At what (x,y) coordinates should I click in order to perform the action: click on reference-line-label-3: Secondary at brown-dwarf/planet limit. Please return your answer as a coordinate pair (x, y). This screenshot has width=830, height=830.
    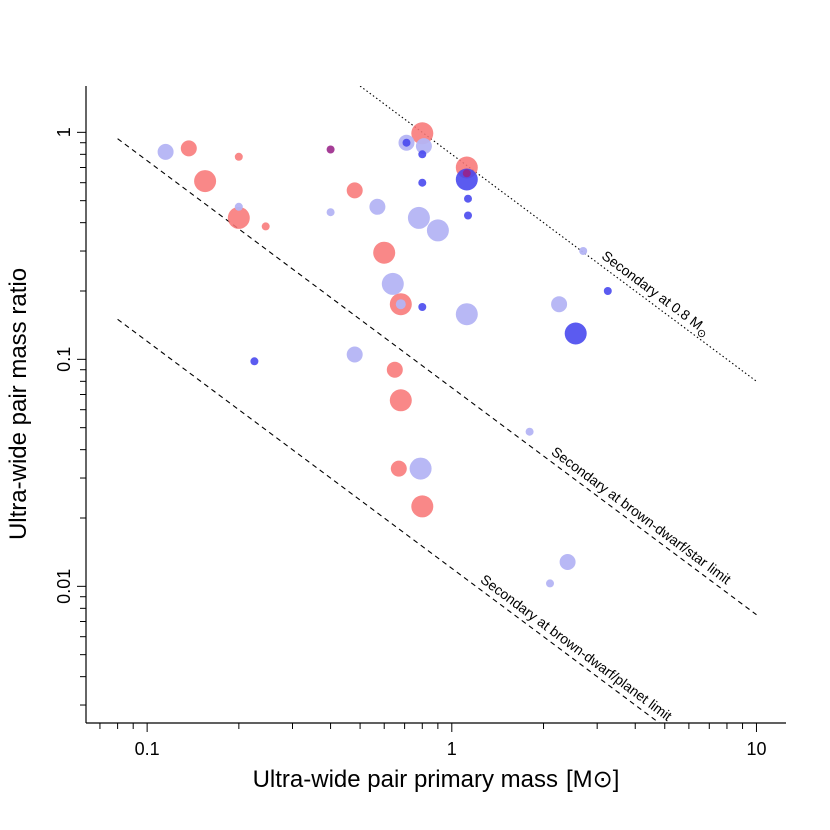
    Looking at the image, I should click on (576, 647).